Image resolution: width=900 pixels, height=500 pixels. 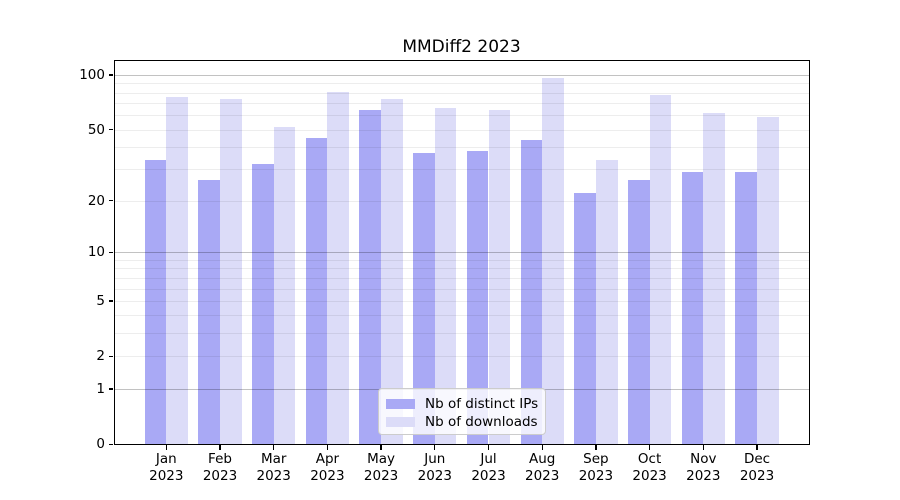 I want to click on x-tick-label-month: Feb, so click(x=220, y=459).